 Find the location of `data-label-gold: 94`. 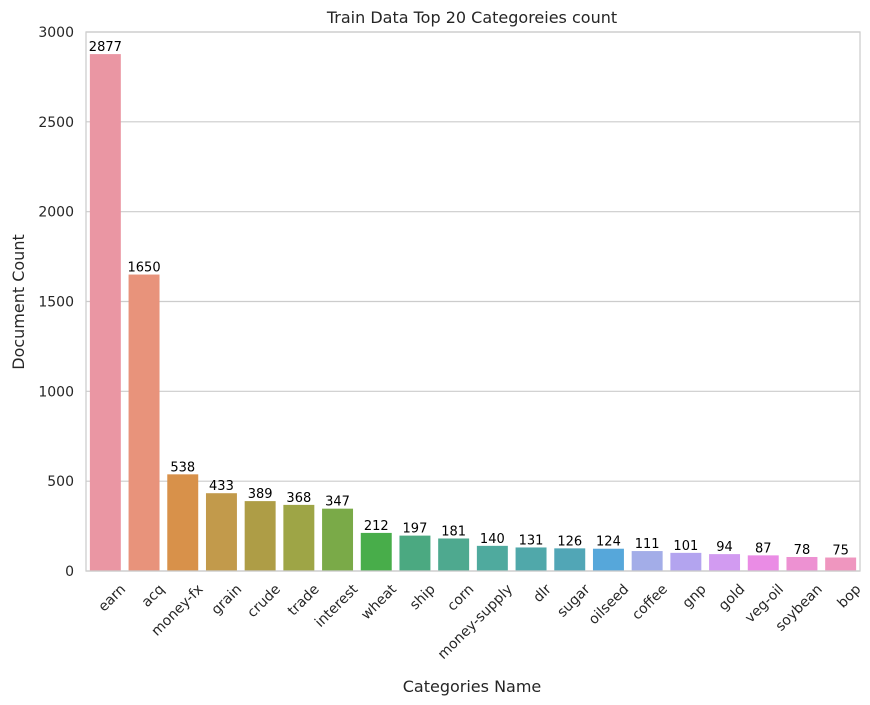

data-label-gold: 94 is located at coordinates (724, 547).